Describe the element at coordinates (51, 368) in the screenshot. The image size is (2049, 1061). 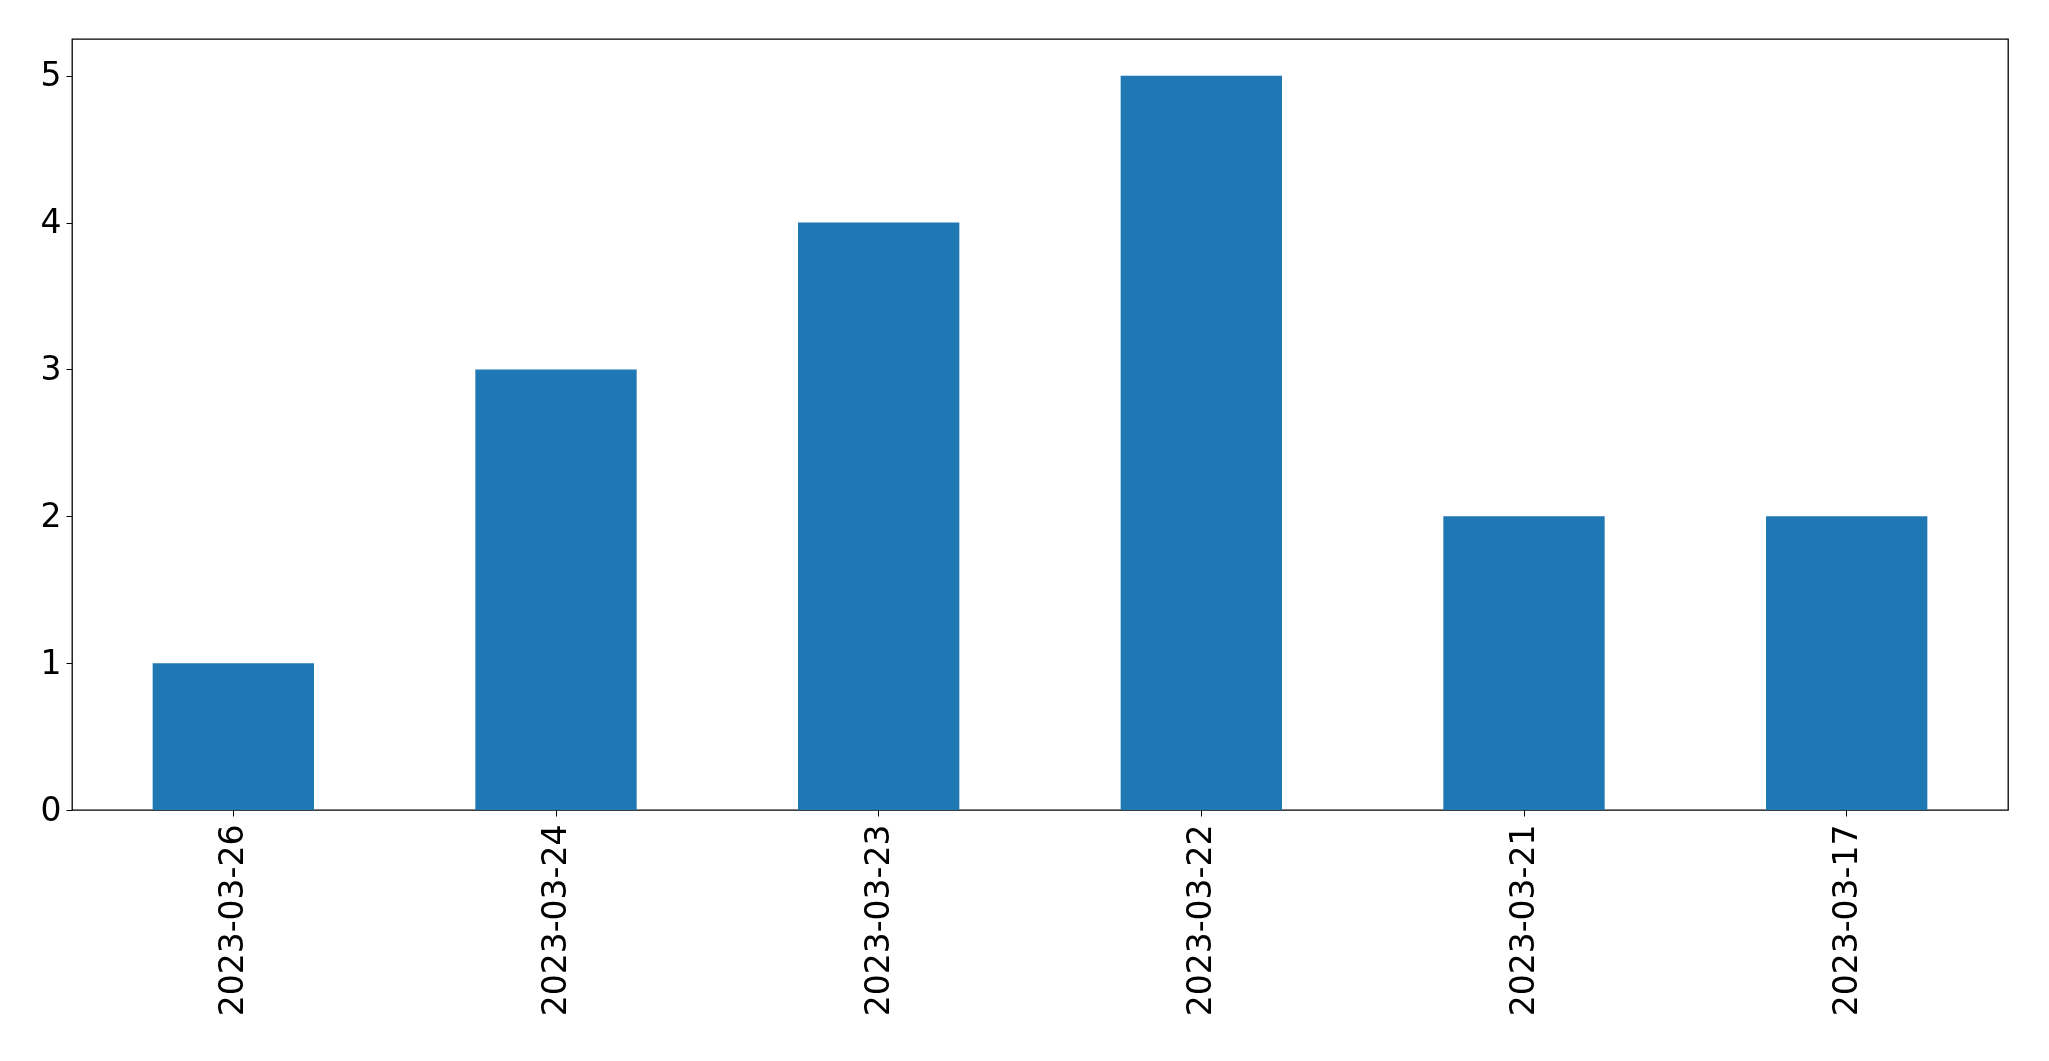
I see `y-tick-label: 3` at that location.